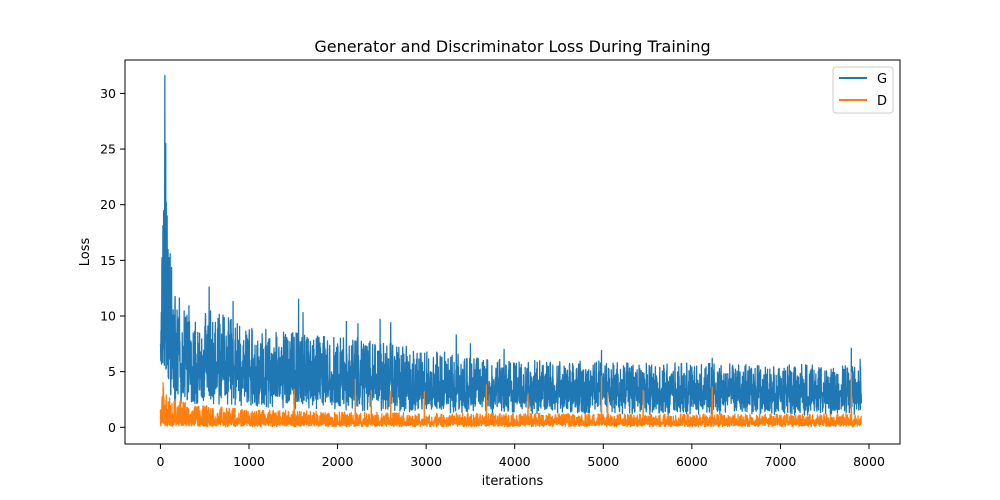 The image size is (1000, 500). Describe the element at coordinates (513, 481) in the screenshot. I see `x-axis-label: iterations` at that location.